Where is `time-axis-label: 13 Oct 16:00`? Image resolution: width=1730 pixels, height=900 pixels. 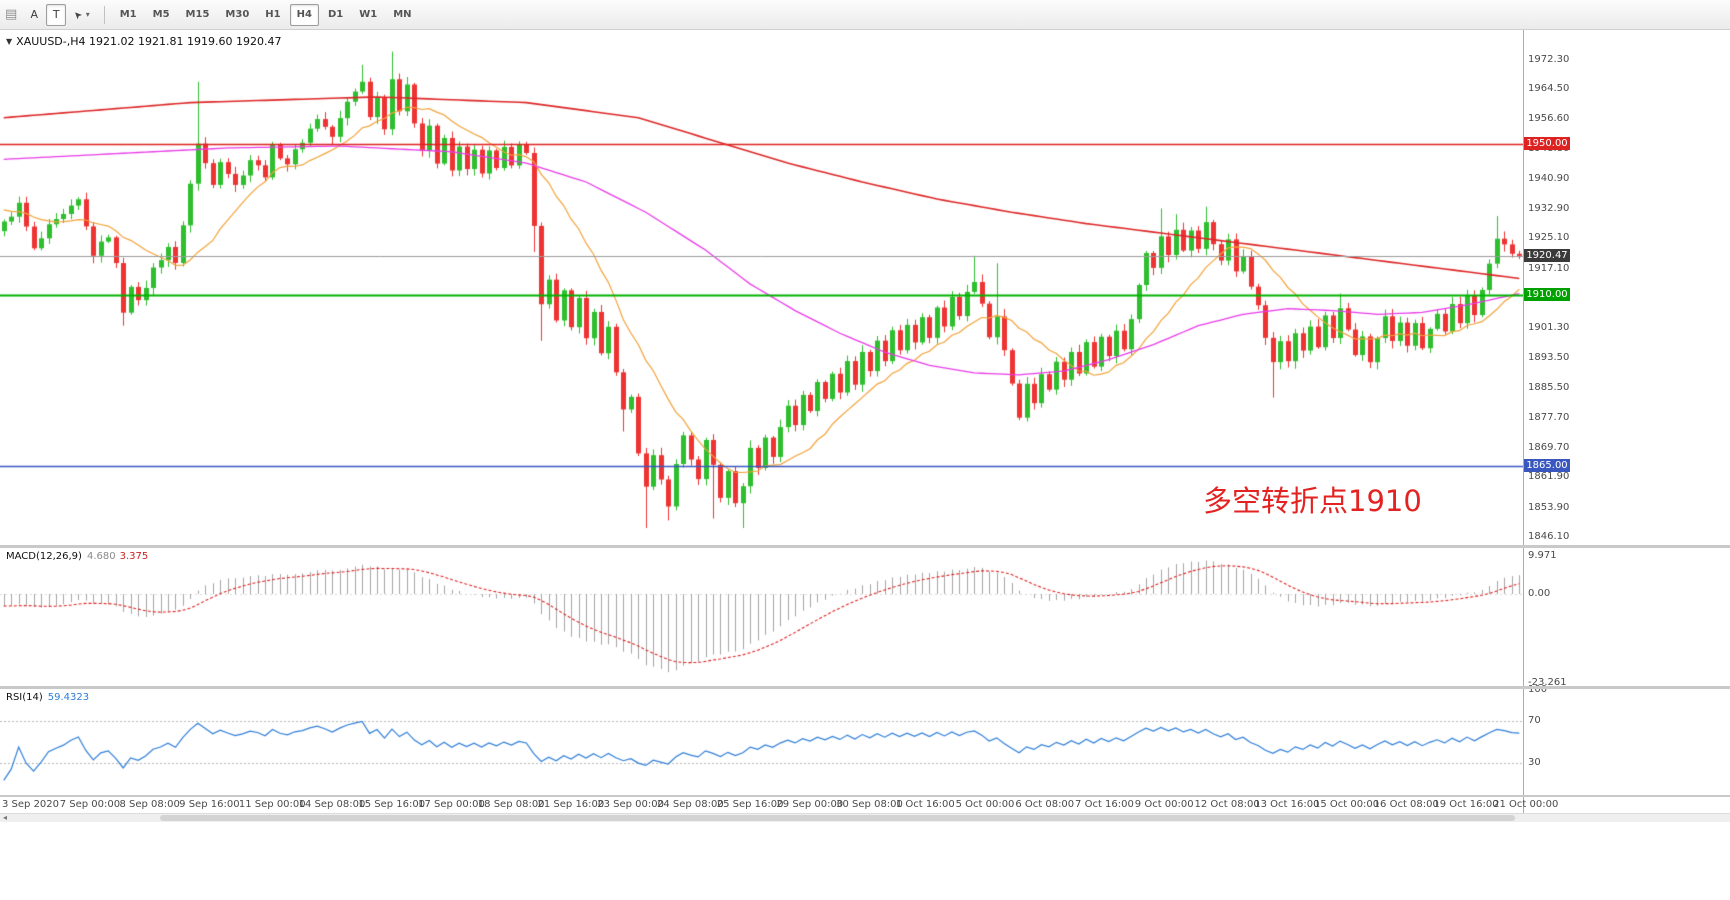 time-axis-label: 13 Oct 16:00 is located at coordinates (1287, 804).